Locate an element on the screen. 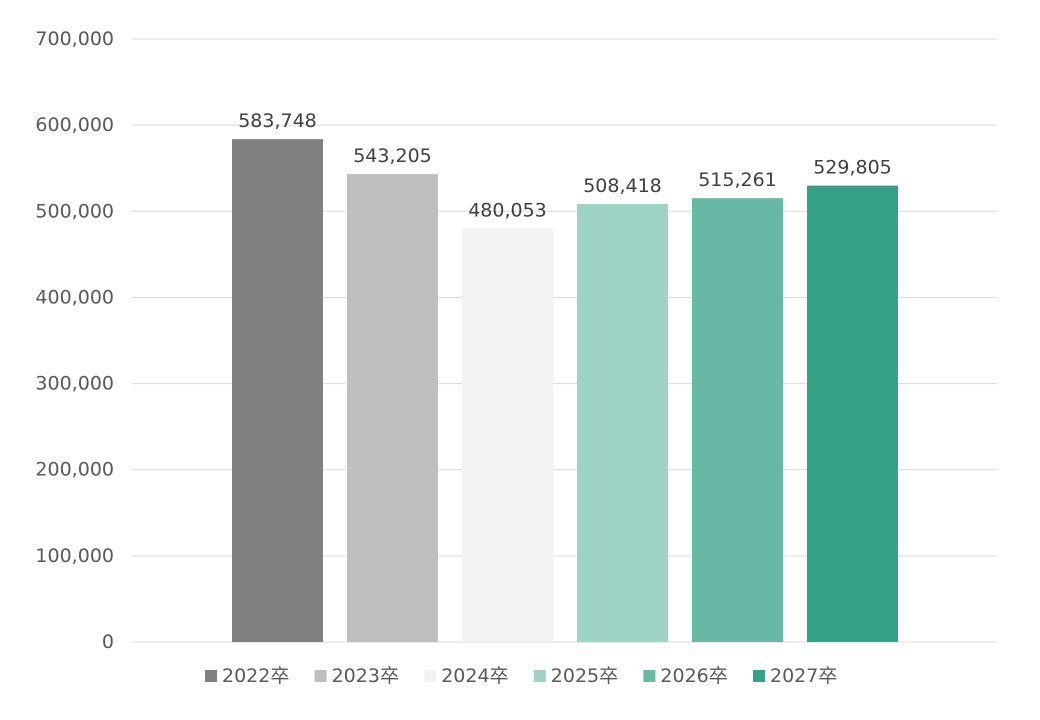  y-tick-label: 0 is located at coordinates (108, 642).